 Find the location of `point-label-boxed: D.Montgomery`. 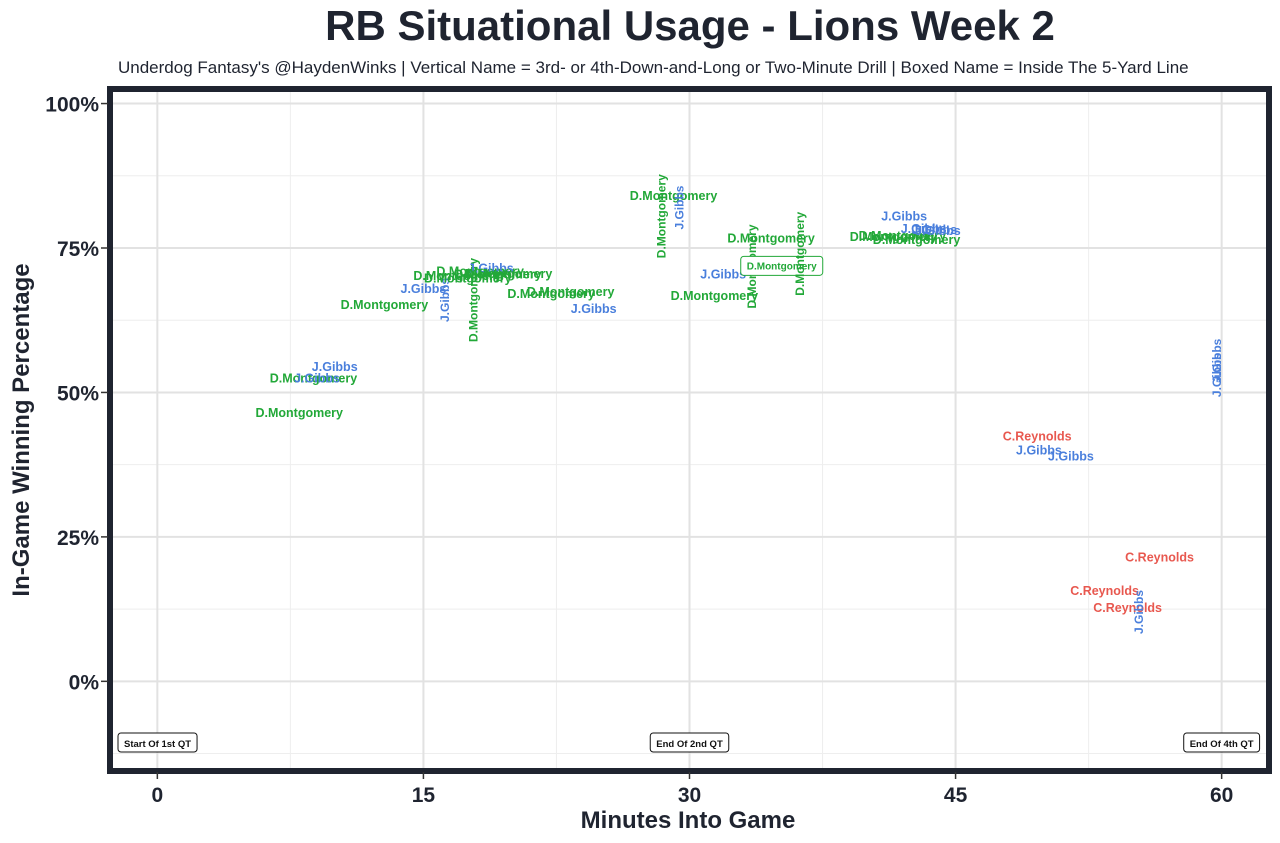

point-label-boxed: D.Montgomery is located at coordinates (782, 265).